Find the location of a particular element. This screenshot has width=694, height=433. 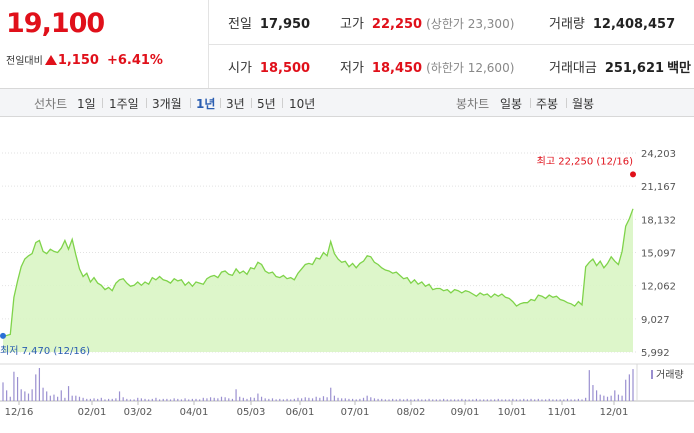

price-box: 19,100 전일대비 1,150 +6.41% is located at coordinates (104, 44).